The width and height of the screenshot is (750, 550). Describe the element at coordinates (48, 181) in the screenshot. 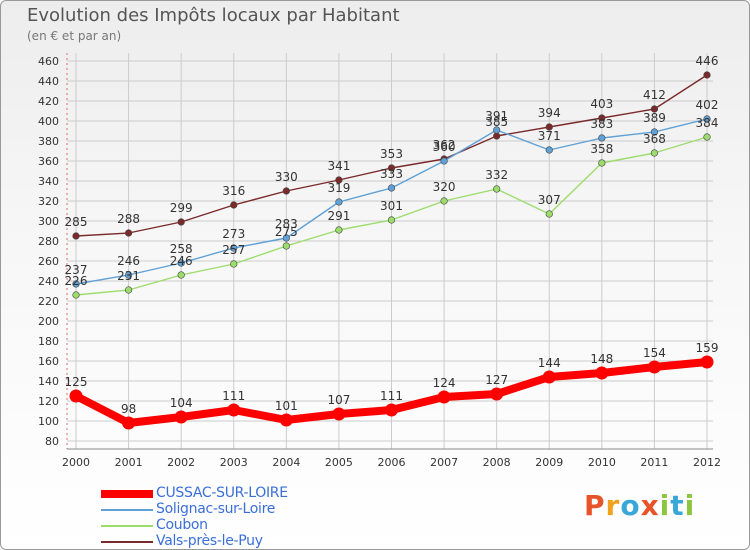

I see `y-tick-label: 340` at that location.